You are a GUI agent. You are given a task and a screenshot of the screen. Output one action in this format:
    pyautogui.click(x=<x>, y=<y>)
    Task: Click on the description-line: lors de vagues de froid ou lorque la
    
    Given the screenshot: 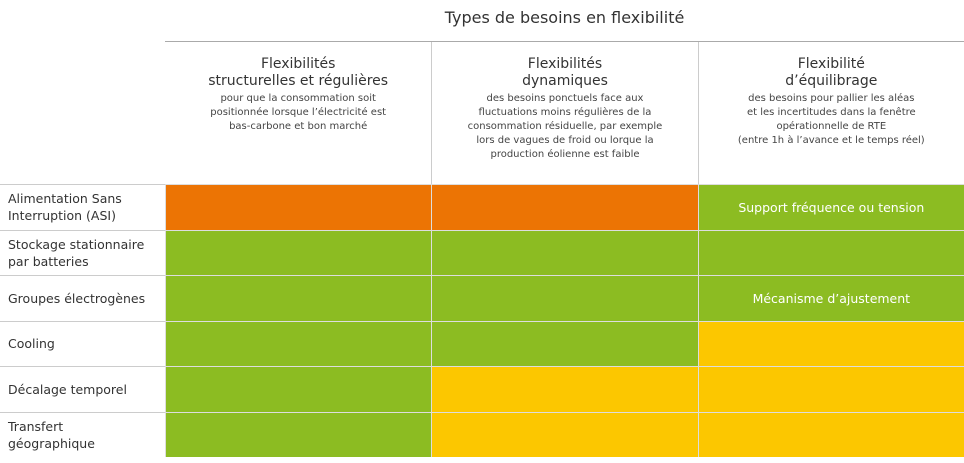 What is the action you would take?
    pyautogui.click(x=565, y=140)
    